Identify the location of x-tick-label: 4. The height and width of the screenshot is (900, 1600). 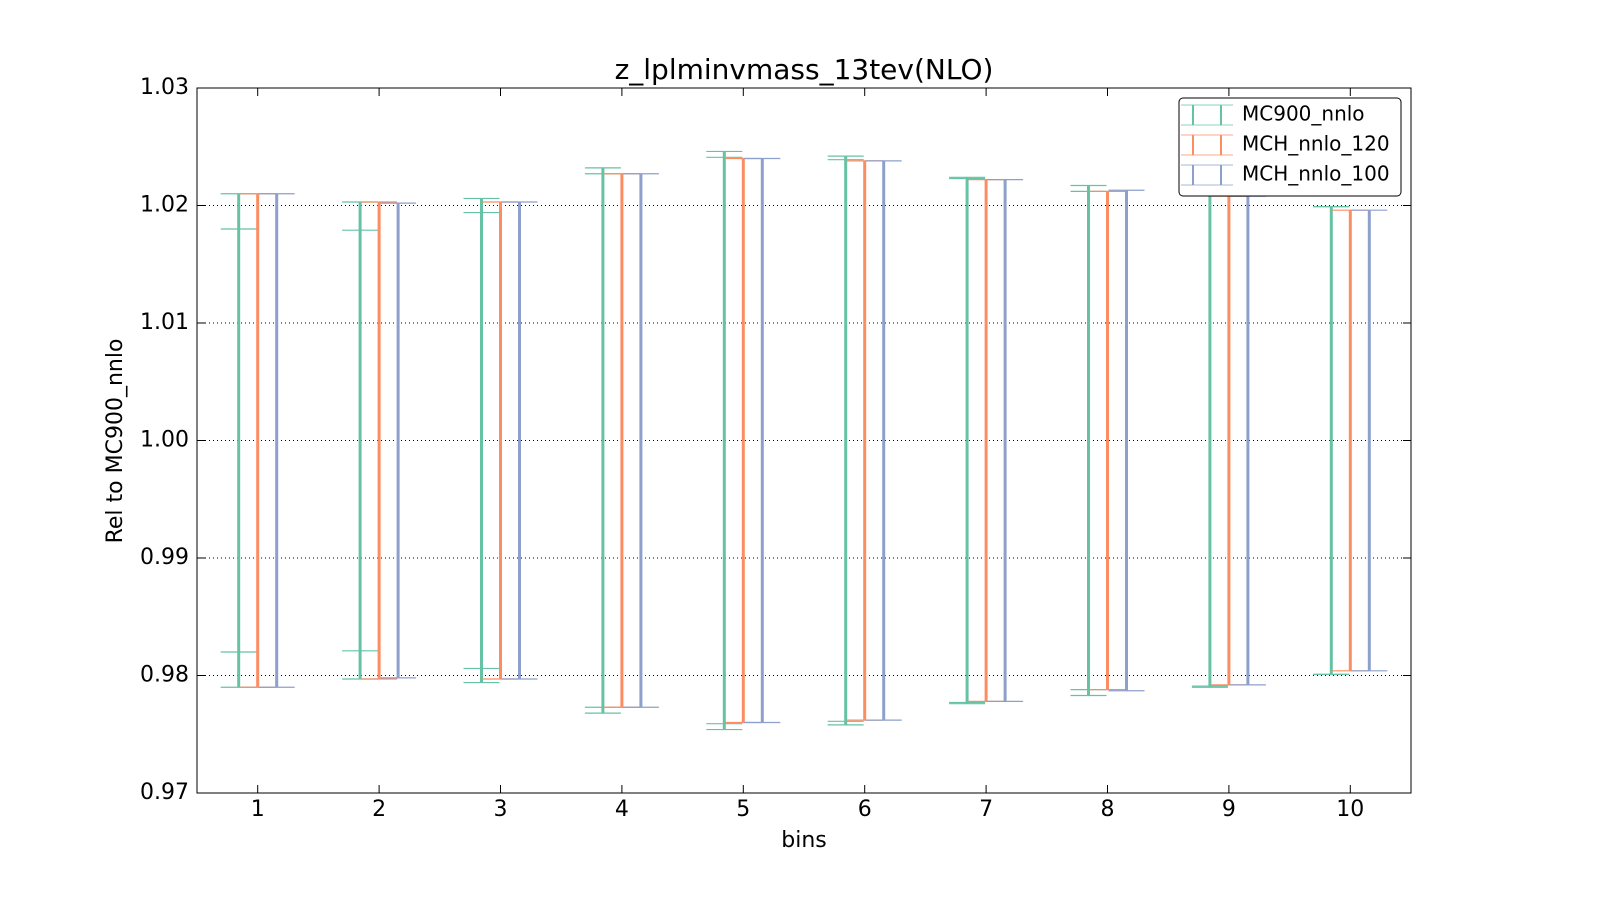
(622, 809).